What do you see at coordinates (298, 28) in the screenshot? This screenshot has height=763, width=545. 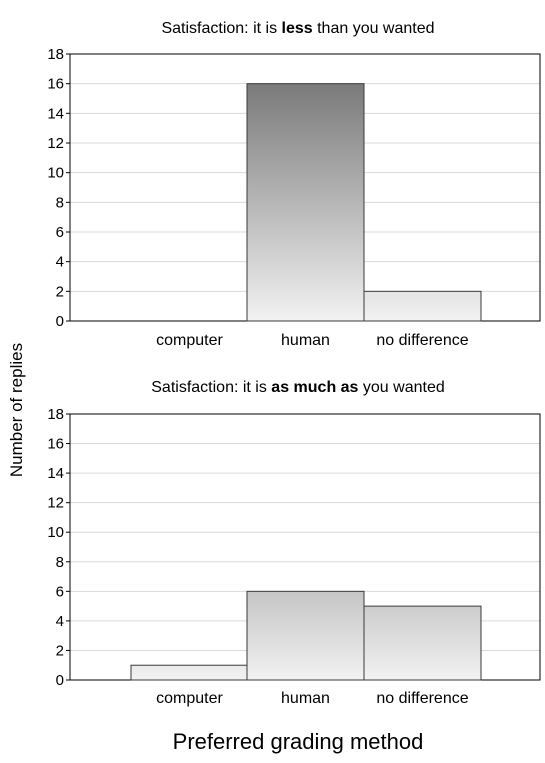 I see `chart-1-title: Satisfaction: it is less than you wanted` at bounding box center [298, 28].